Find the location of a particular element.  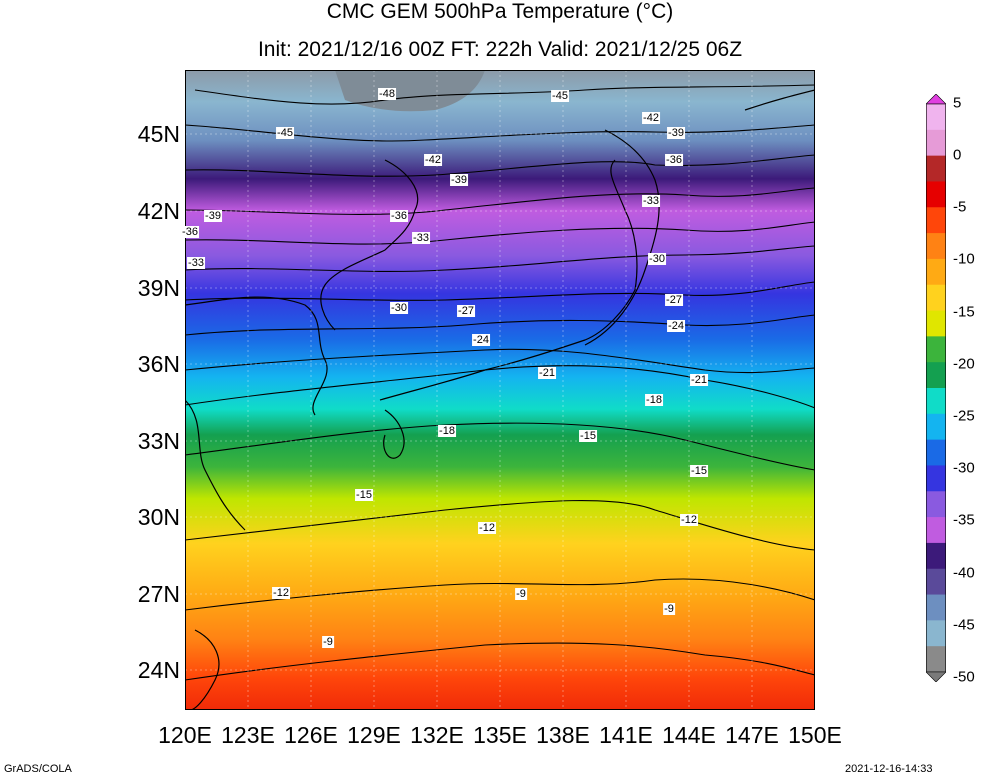

cold-pool is located at coordinates (410, 91).